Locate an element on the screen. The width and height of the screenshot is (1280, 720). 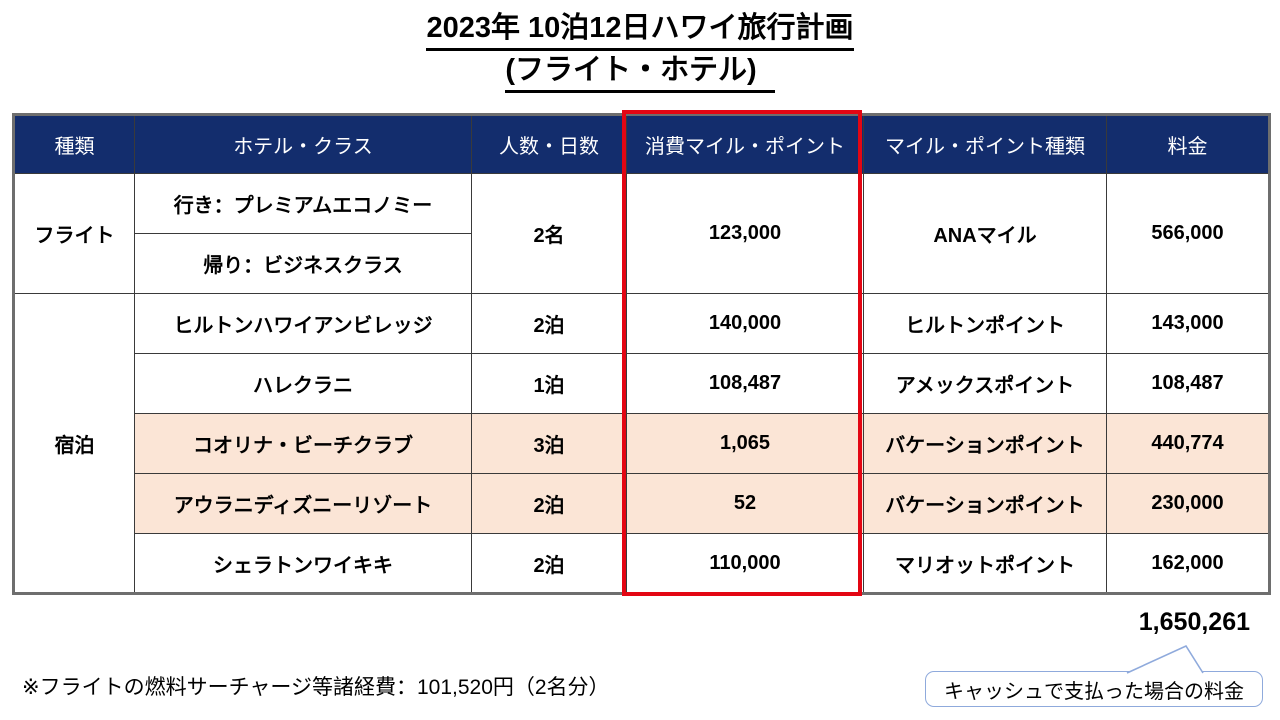
cash-payment-callout: キャッシュで支払った場合の料金 is located at coordinates (1094, 689).